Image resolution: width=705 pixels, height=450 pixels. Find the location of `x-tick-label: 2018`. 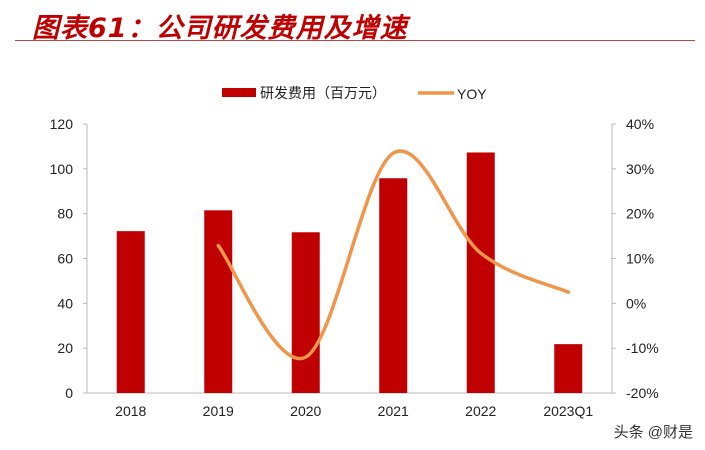

x-tick-label: 2018 is located at coordinates (130, 411).